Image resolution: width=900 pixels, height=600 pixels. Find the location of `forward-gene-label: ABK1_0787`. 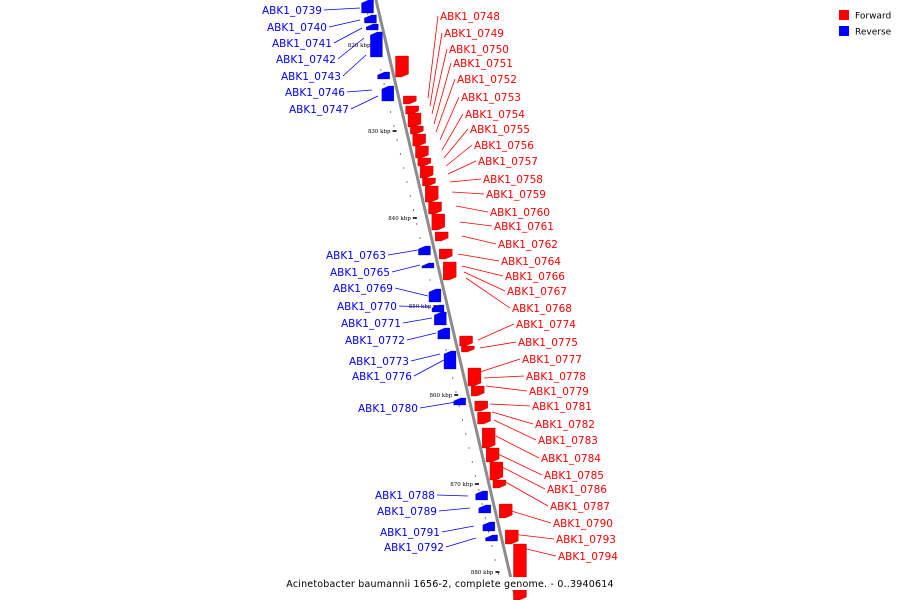

forward-gene-label: ABK1_0787 is located at coordinates (580, 507).